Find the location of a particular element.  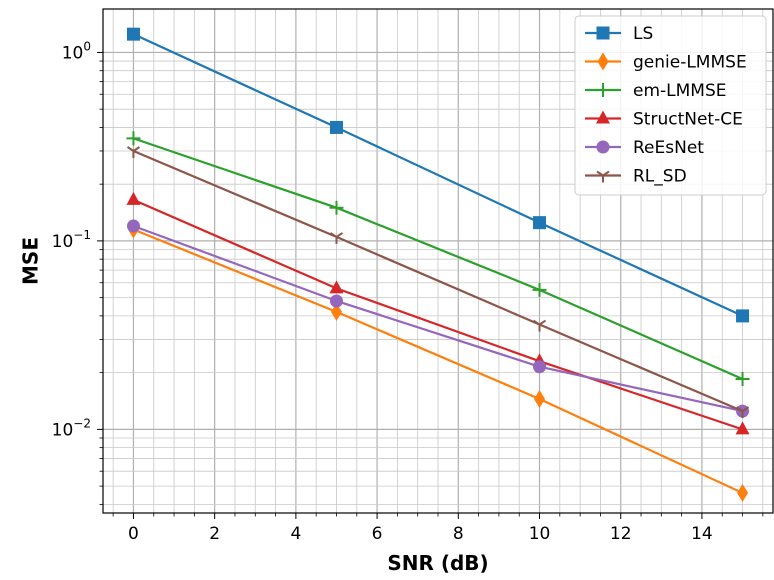

legend-item: LS is located at coordinates (619, 34).